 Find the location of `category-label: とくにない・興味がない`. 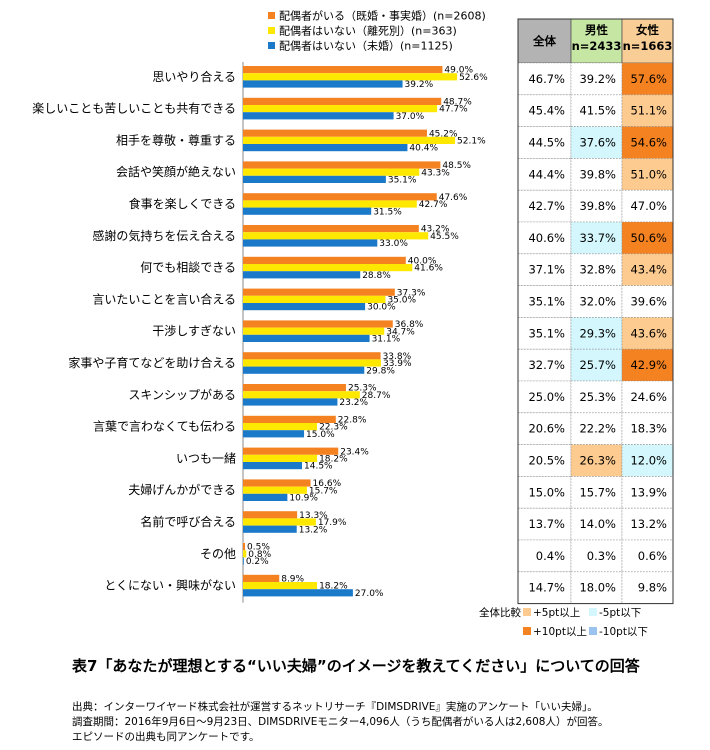

category-label: とくにない・興味がない is located at coordinates (170, 585).